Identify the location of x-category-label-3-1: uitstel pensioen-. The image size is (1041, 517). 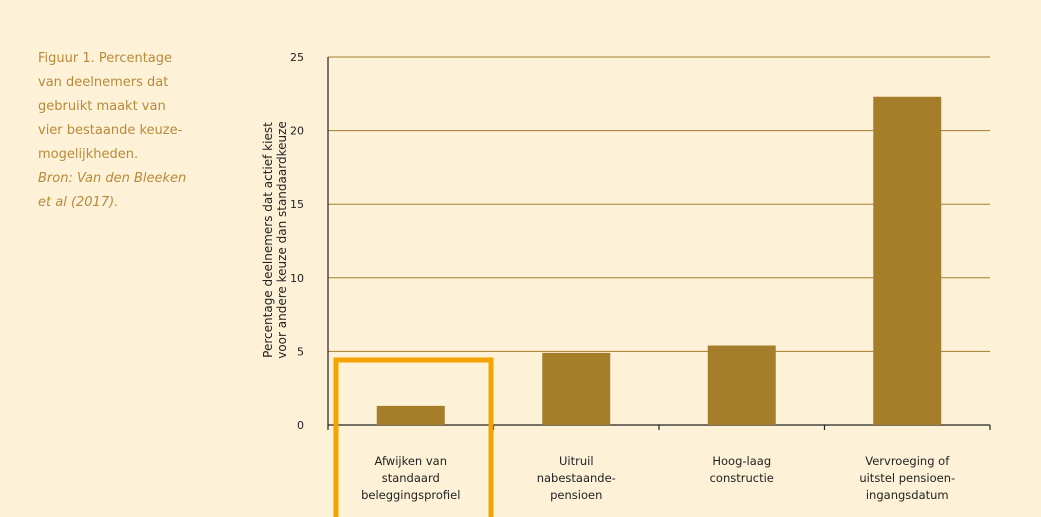
(907, 478).